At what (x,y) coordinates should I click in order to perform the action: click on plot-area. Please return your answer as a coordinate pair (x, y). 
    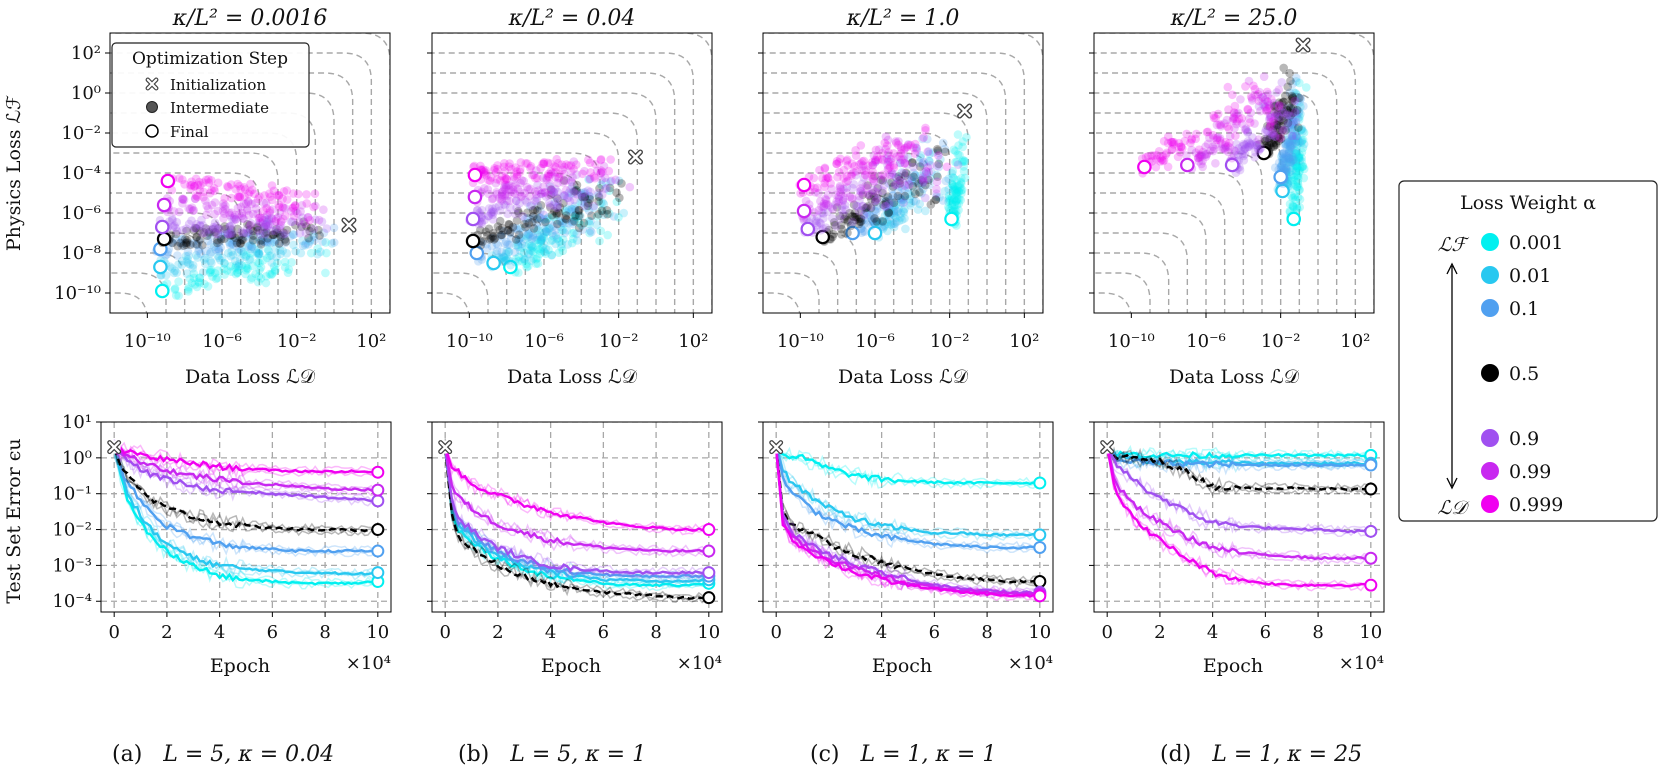
    Looking at the image, I should click on (1234, 173).